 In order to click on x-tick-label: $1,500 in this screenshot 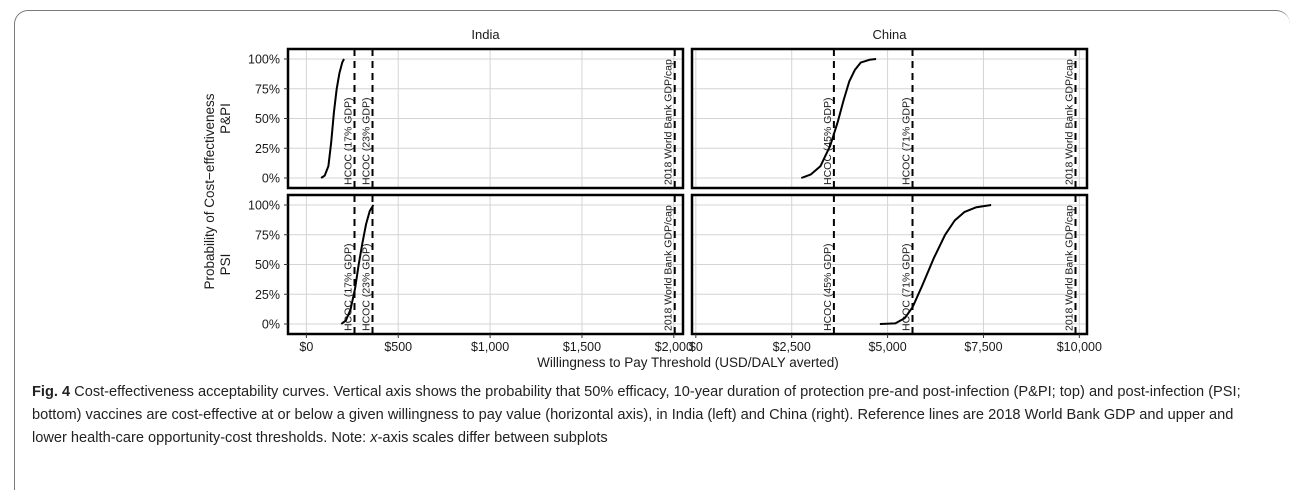, I will do `click(582, 347)`.